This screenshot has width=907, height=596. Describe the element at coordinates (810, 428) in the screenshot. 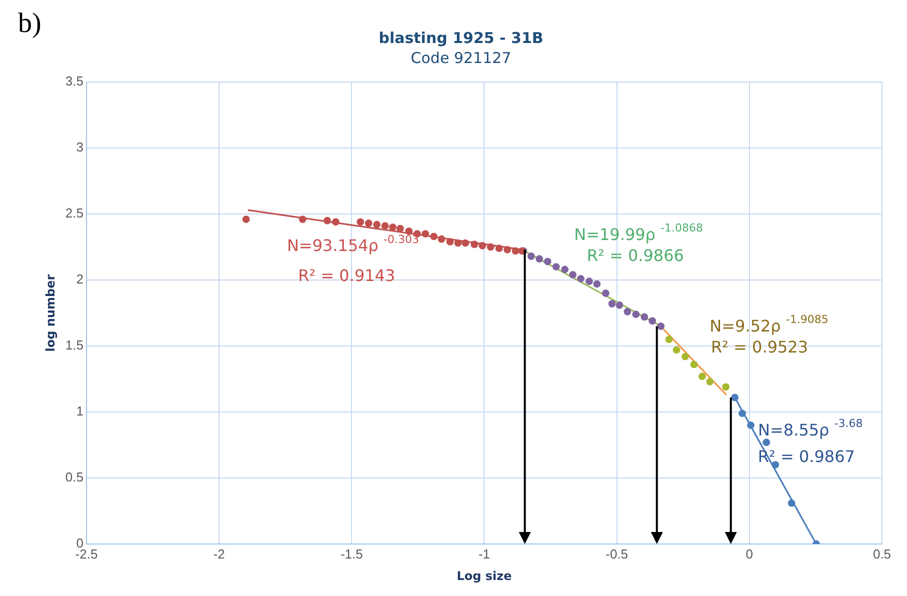

I see `annotation: N=8.55ρ -3.68` at that location.